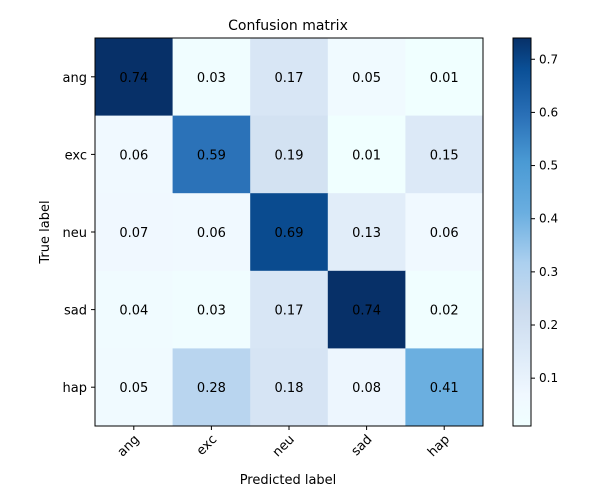 The width and height of the screenshot is (597, 495). I want to click on cell-value-label: 0.18, so click(289, 388).